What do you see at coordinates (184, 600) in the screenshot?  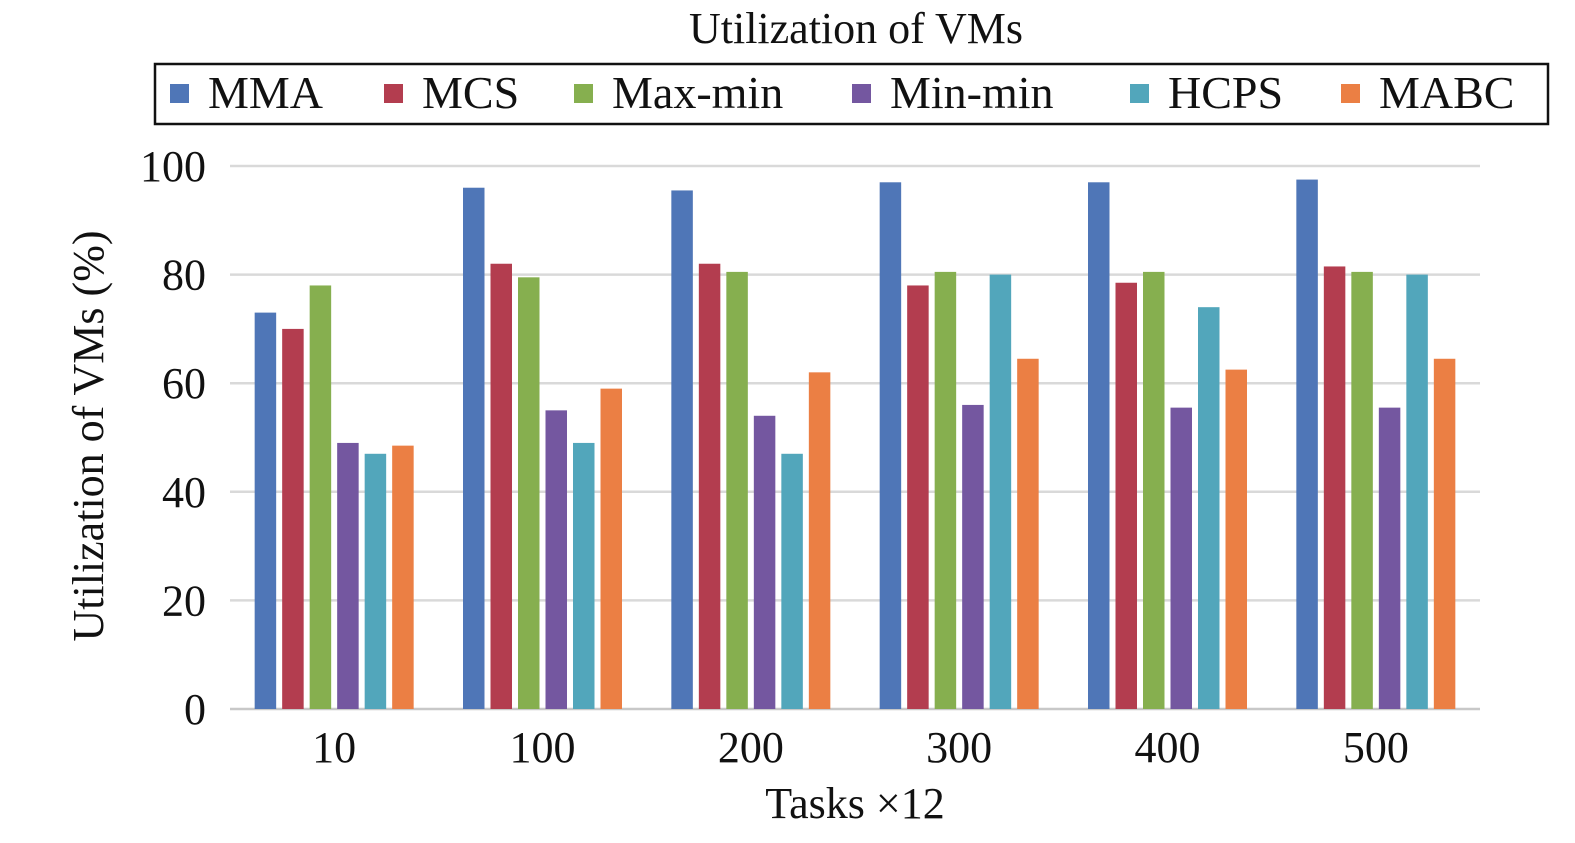 I see `y-tick-label: 20` at bounding box center [184, 600].